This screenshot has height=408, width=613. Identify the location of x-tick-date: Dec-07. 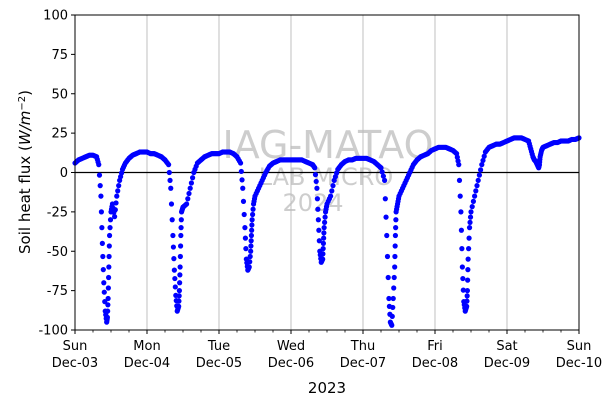
(363, 363).